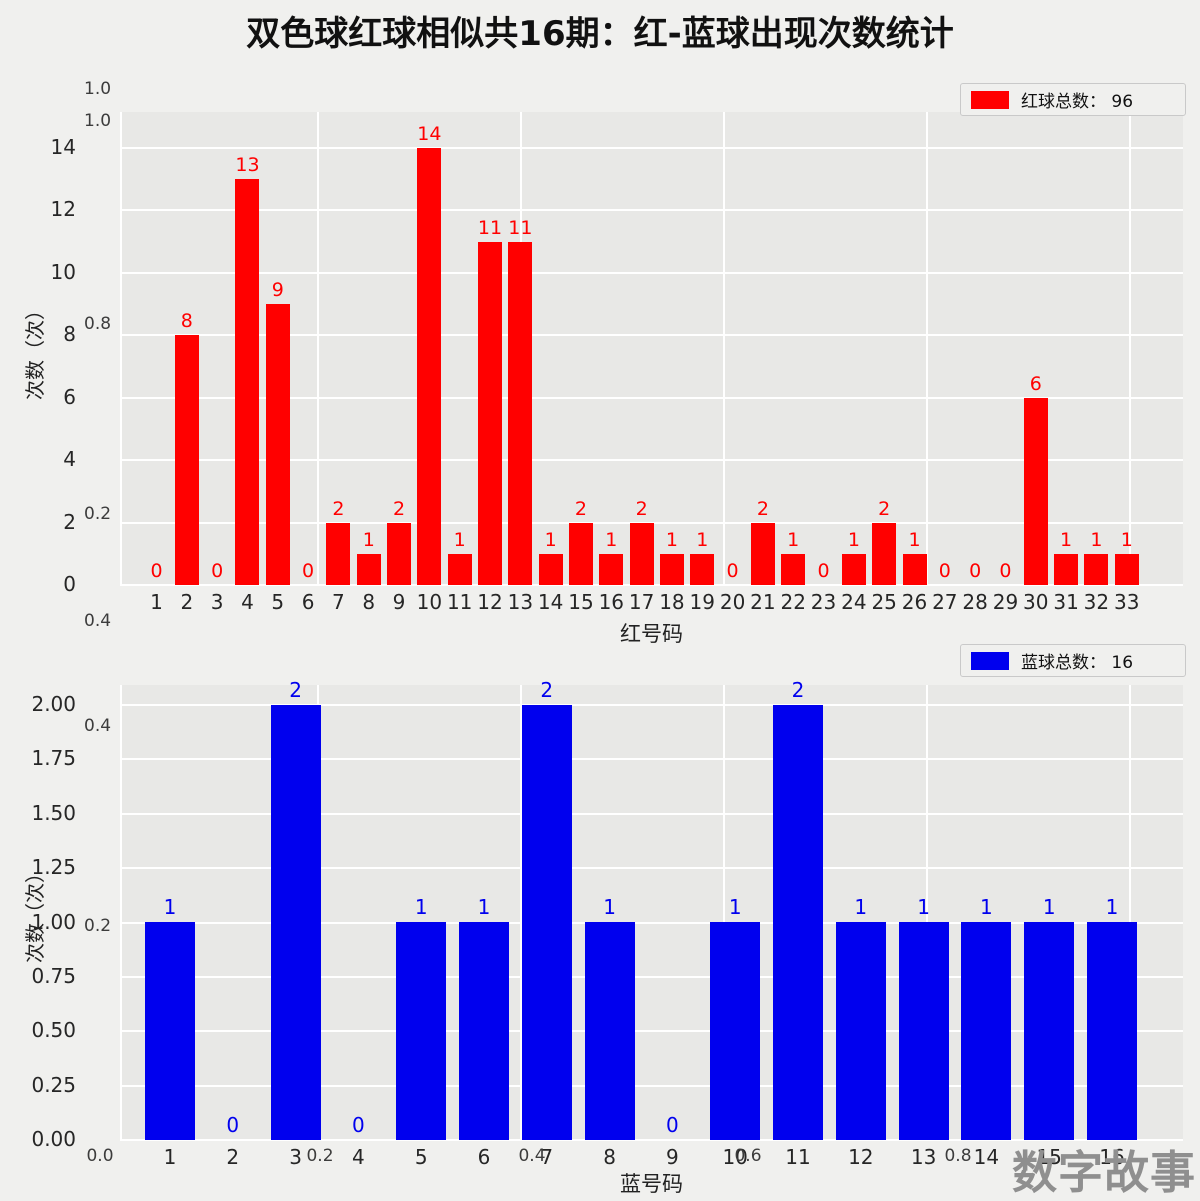  What do you see at coordinates (69, 584) in the screenshot?
I see `red-y-tick-label: 0` at bounding box center [69, 584].